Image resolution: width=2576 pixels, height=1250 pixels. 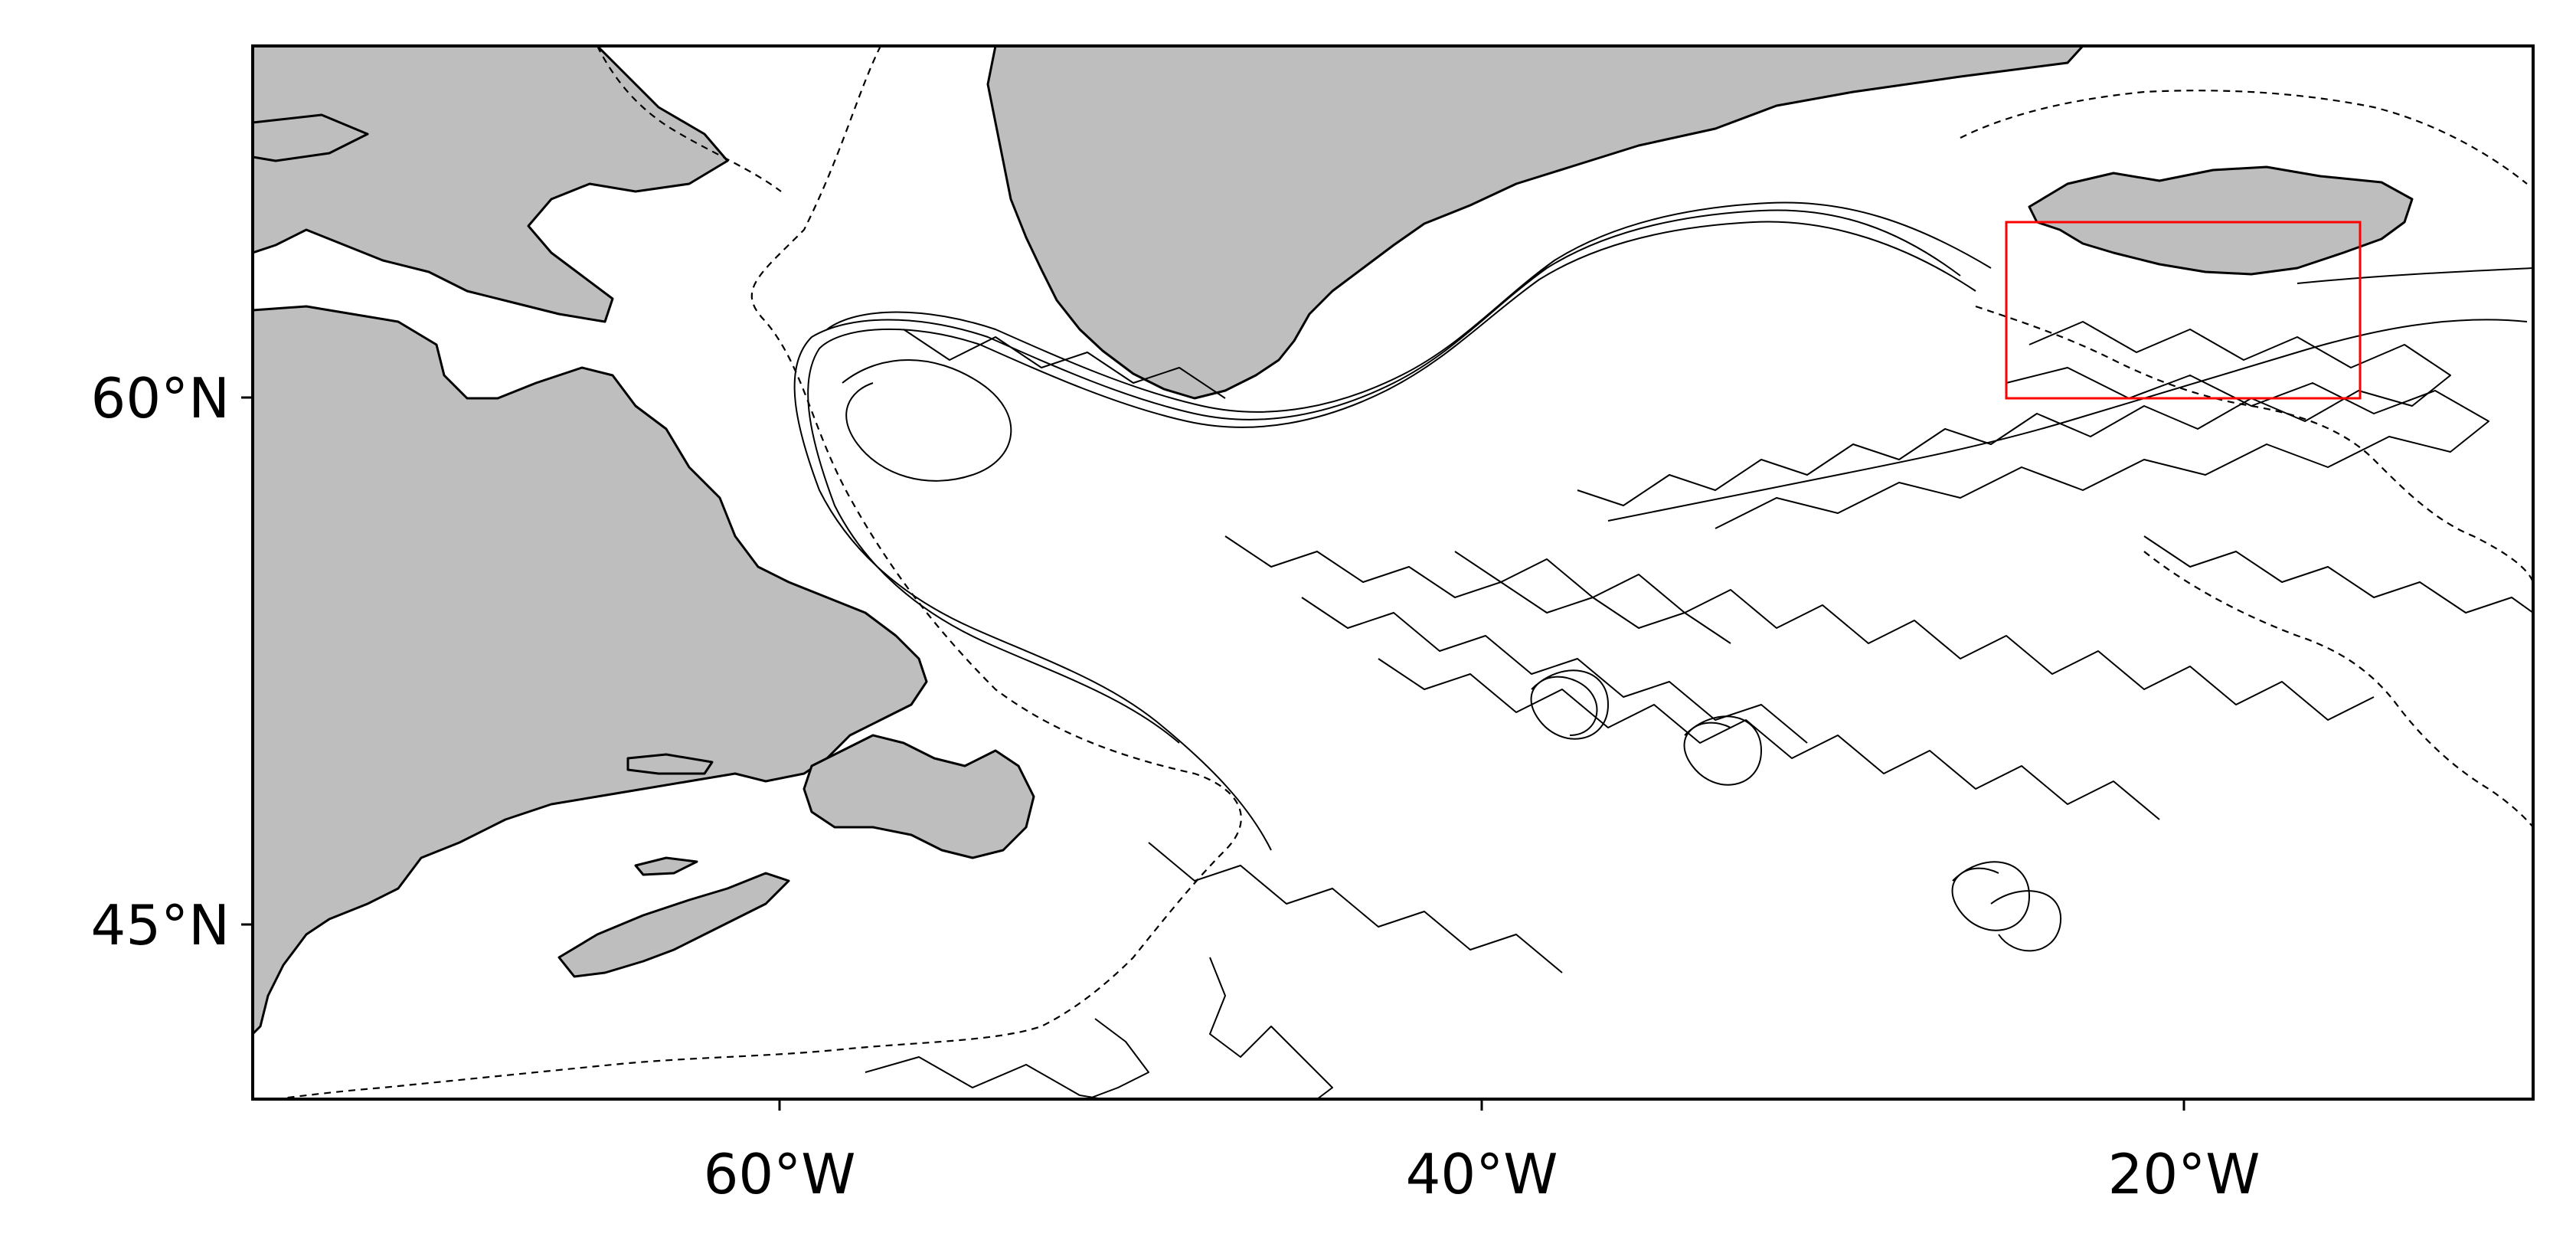 I want to click on greenland-land, so click(x=1535, y=223).